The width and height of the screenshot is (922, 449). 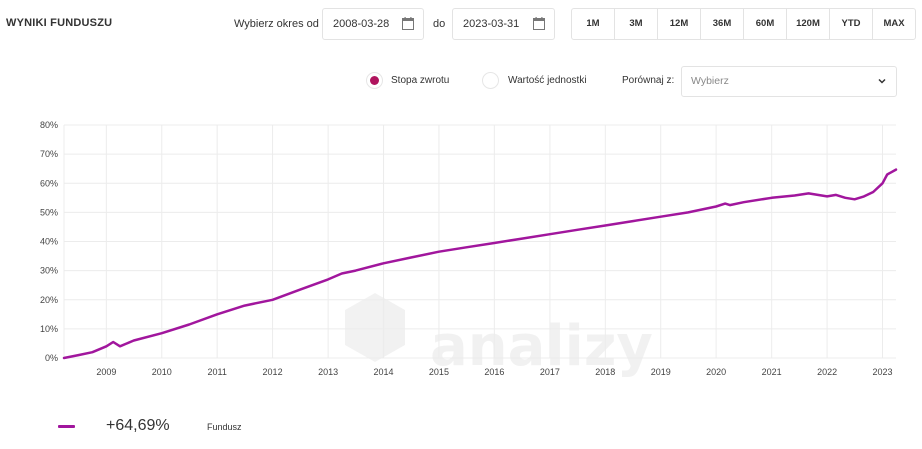 I want to click on radio-return, so click(x=374, y=80).